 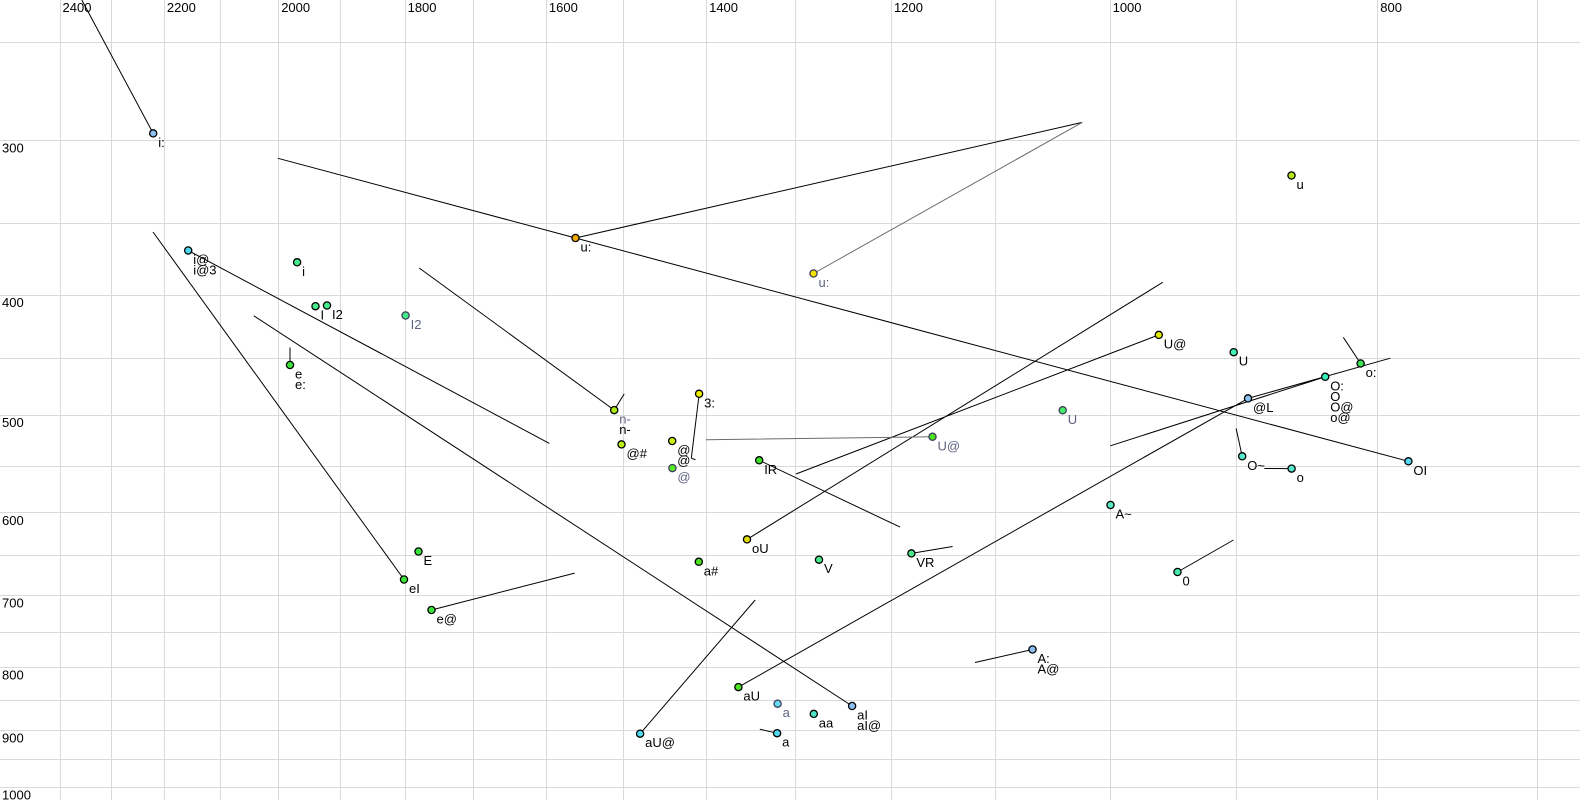 What do you see at coordinates (1341, 406) in the screenshot?
I see `svg-text: O@` at bounding box center [1341, 406].